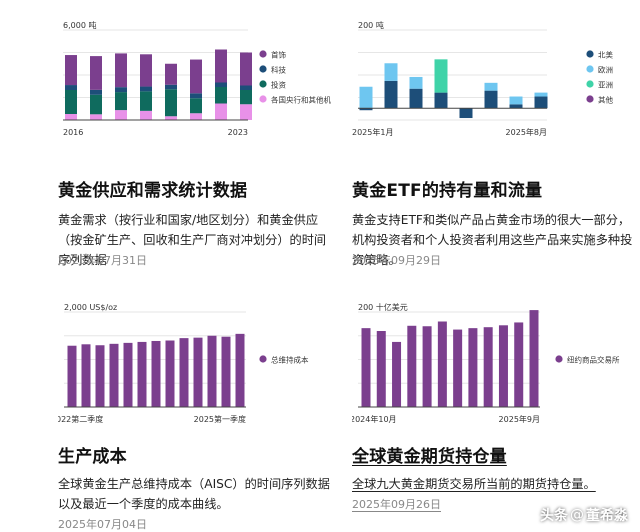 This screenshot has height=532, width=640. I want to click on watermark-author: 董希淼, so click(607, 516).